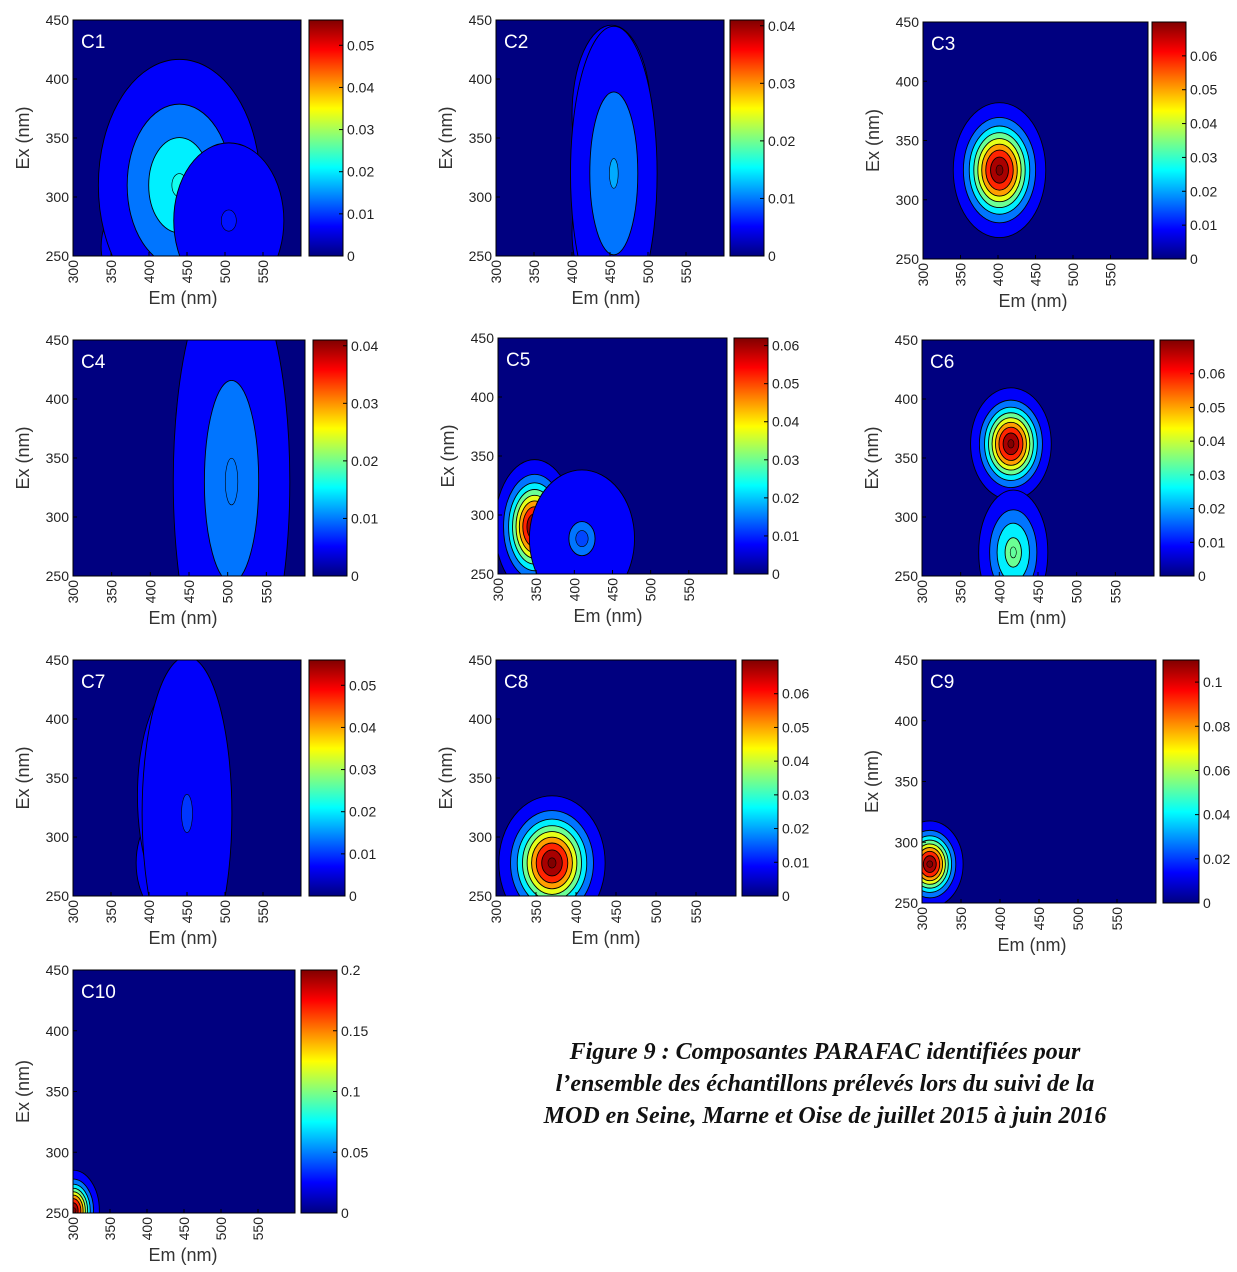 The height and width of the screenshot is (1272, 1237). What do you see at coordinates (942, 362) in the screenshot?
I see `panel-label: C6` at bounding box center [942, 362].